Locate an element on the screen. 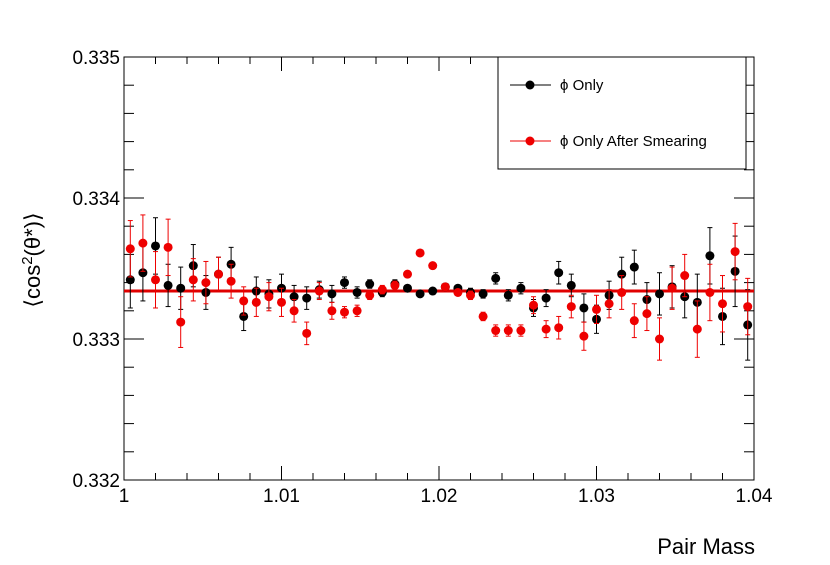 The width and height of the screenshot is (830, 565). y-tick-label: 0.335 is located at coordinates (96, 58).